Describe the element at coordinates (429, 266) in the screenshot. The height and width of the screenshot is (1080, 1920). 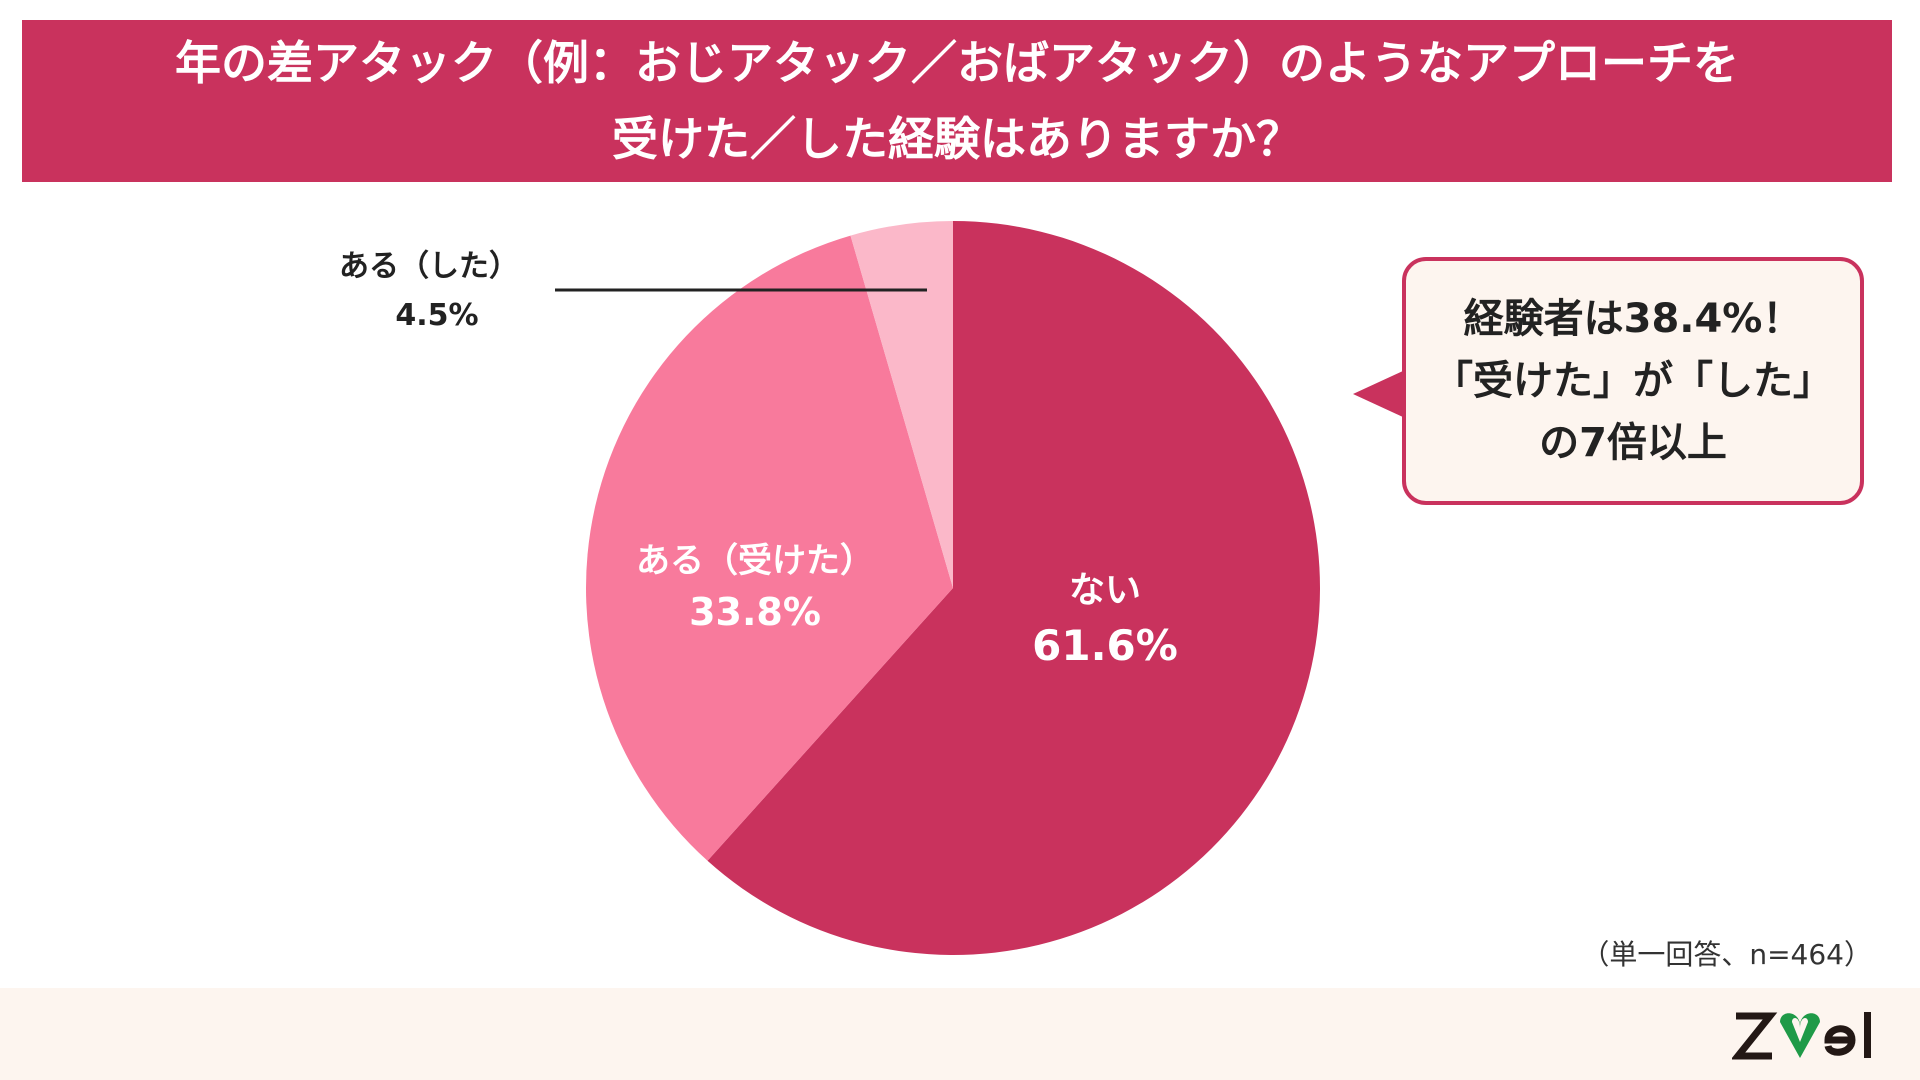
I see `slice-label-shita: ある（した）` at that location.